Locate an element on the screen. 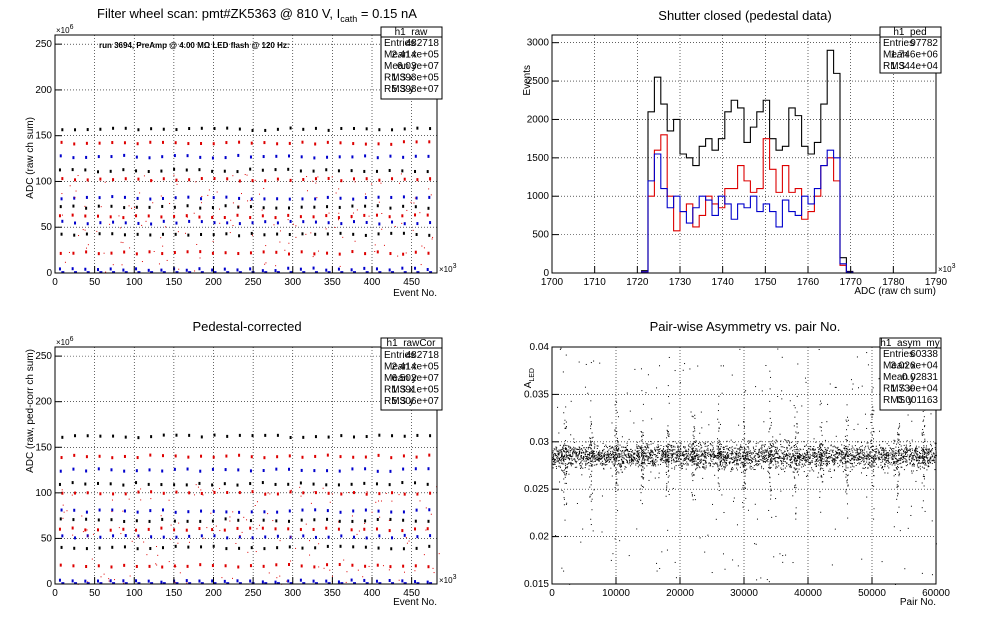  stats-value: 2.414e+05 is located at coordinates (415, 55).